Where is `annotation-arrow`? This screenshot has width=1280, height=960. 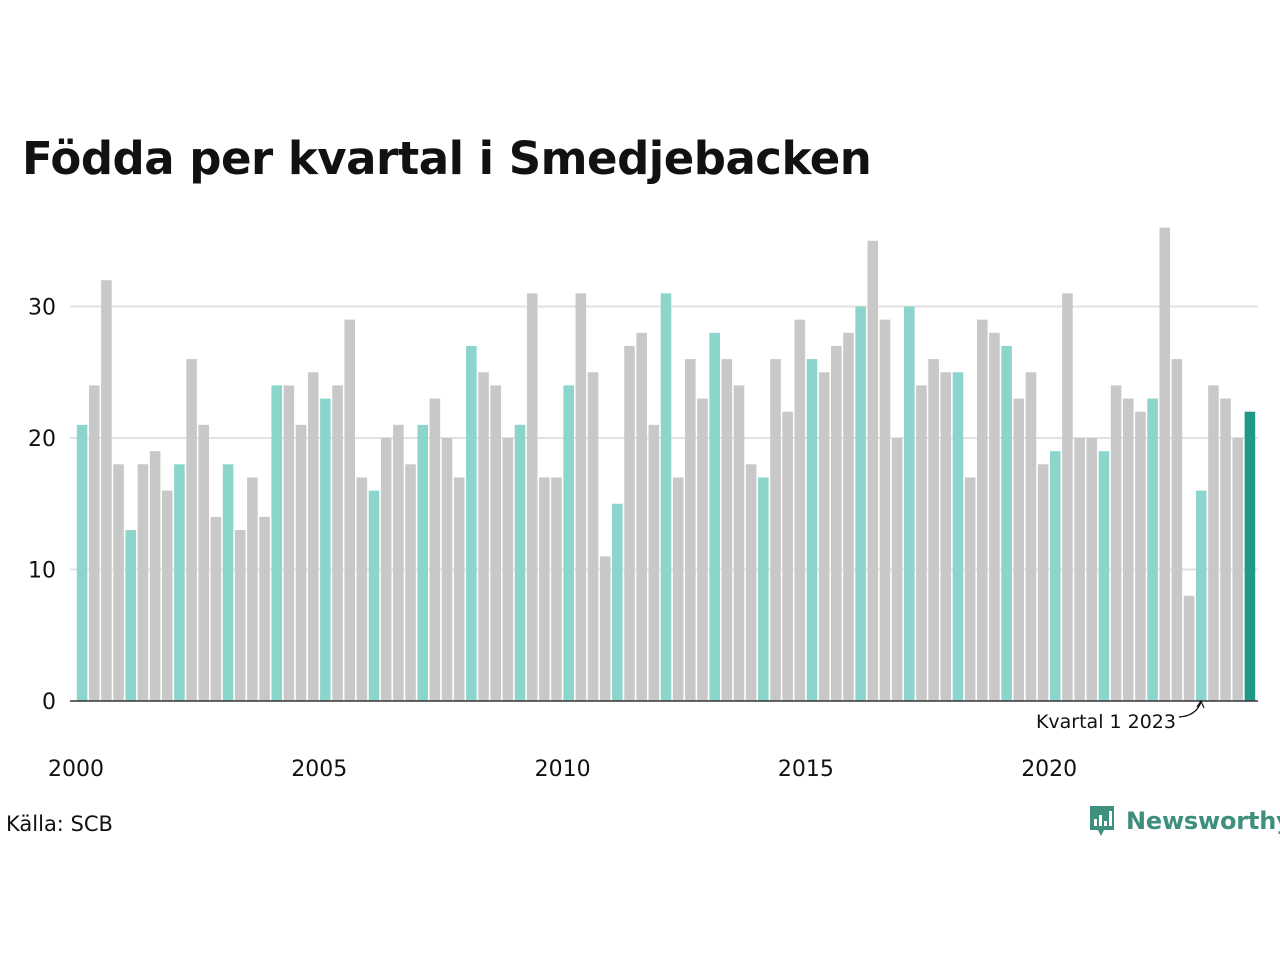 annotation-arrow is located at coordinates (1190, 709).